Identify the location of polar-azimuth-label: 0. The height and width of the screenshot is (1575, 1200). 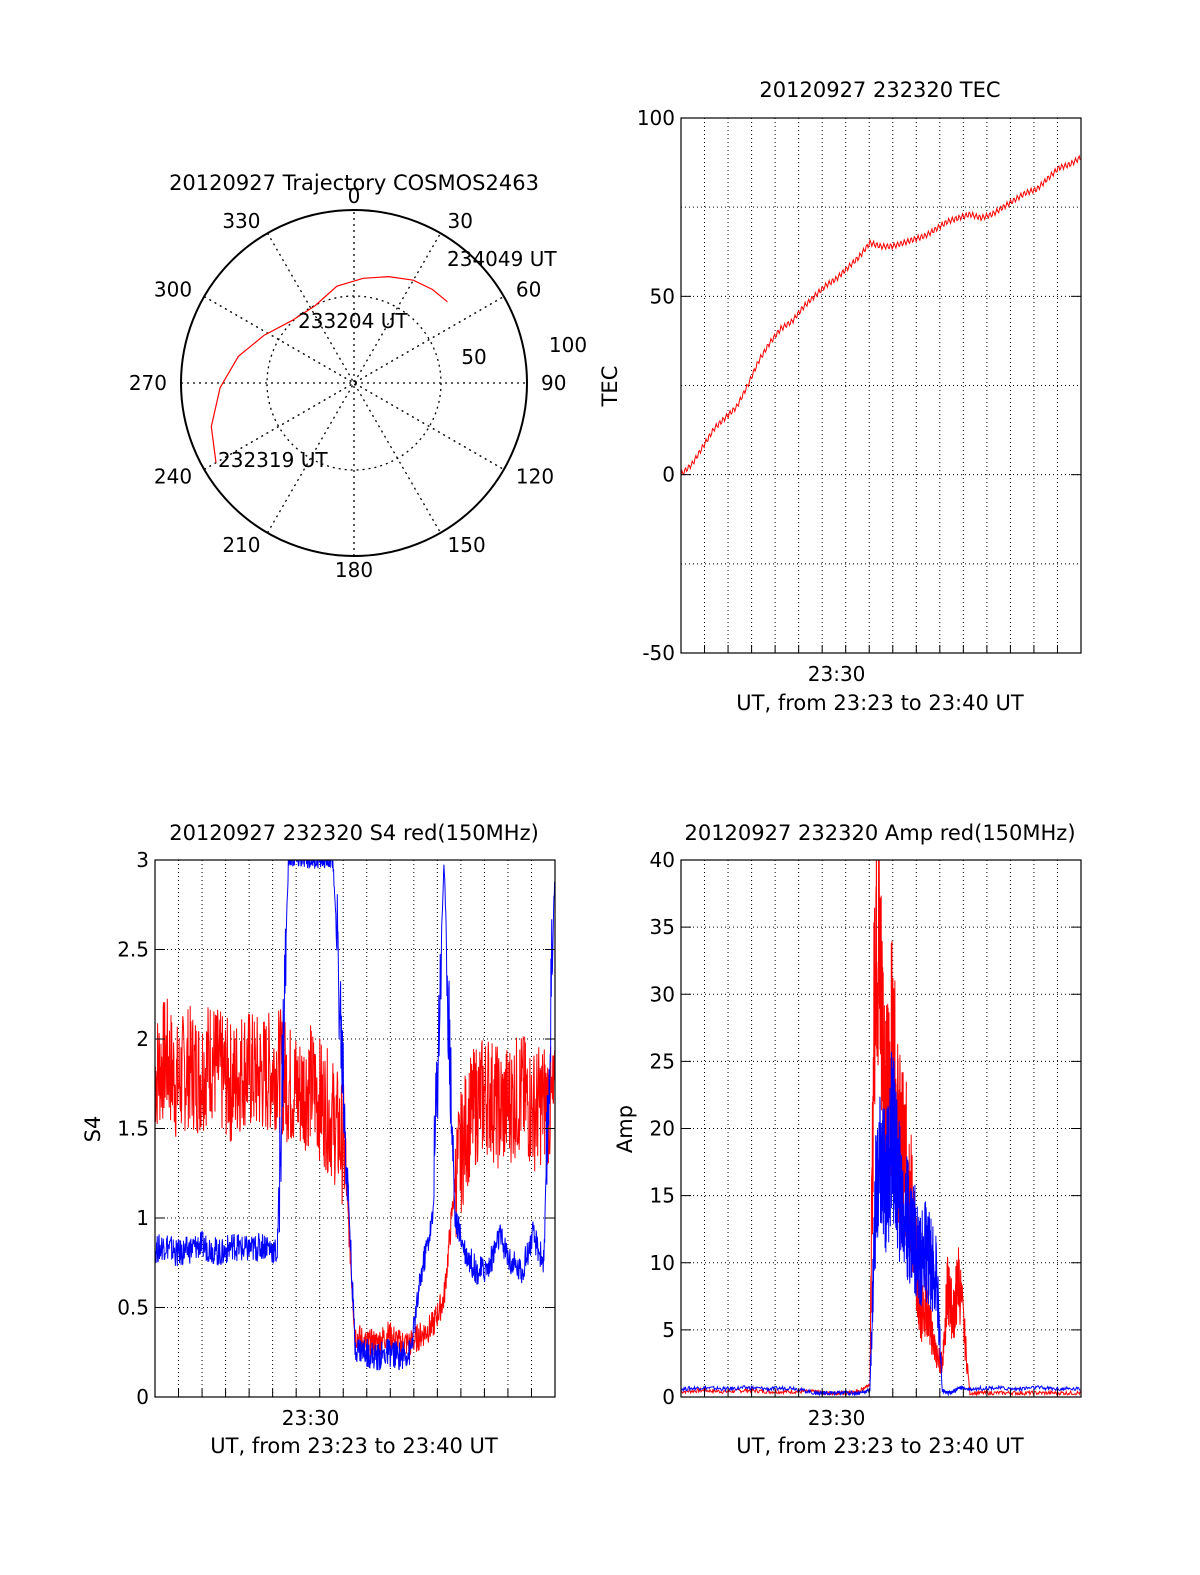
(354, 196).